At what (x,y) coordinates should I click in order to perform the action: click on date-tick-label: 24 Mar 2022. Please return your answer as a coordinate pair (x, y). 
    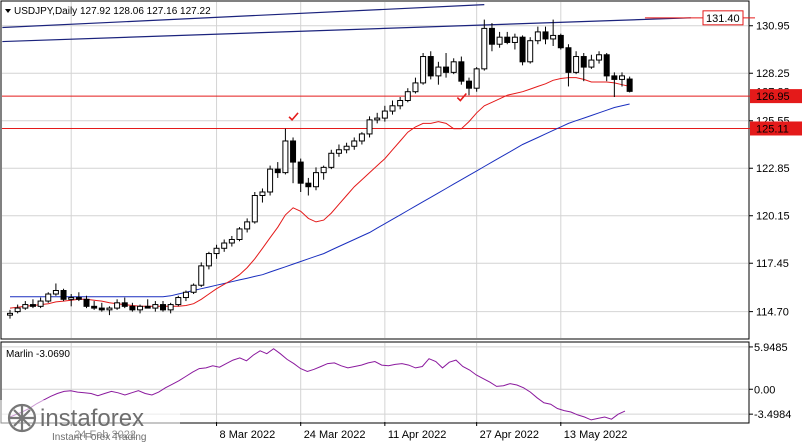
    Looking at the image, I should click on (335, 435).